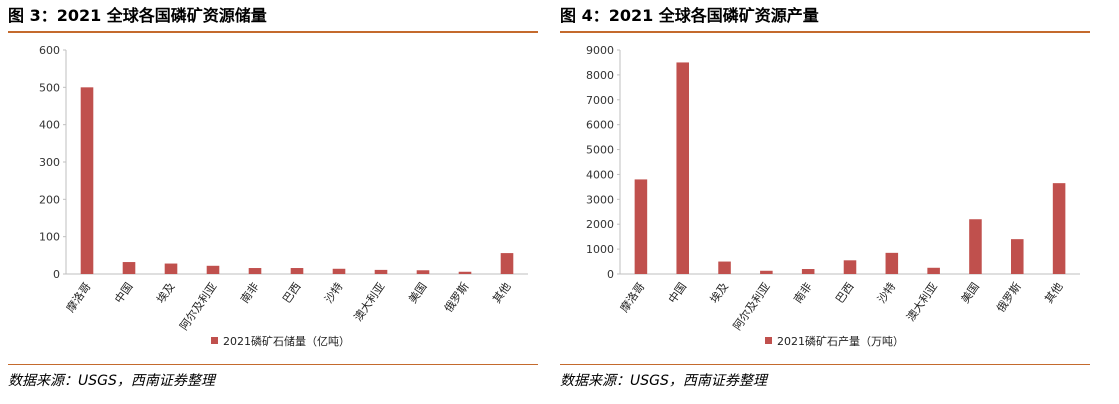 The width and height of the screenshot is (1119, 404). What do you see at coordinates (840, 341) in the screenshot?
I see `legend-label: 2021磷矿石产量（万吨）` at bounding box center [840, 341].